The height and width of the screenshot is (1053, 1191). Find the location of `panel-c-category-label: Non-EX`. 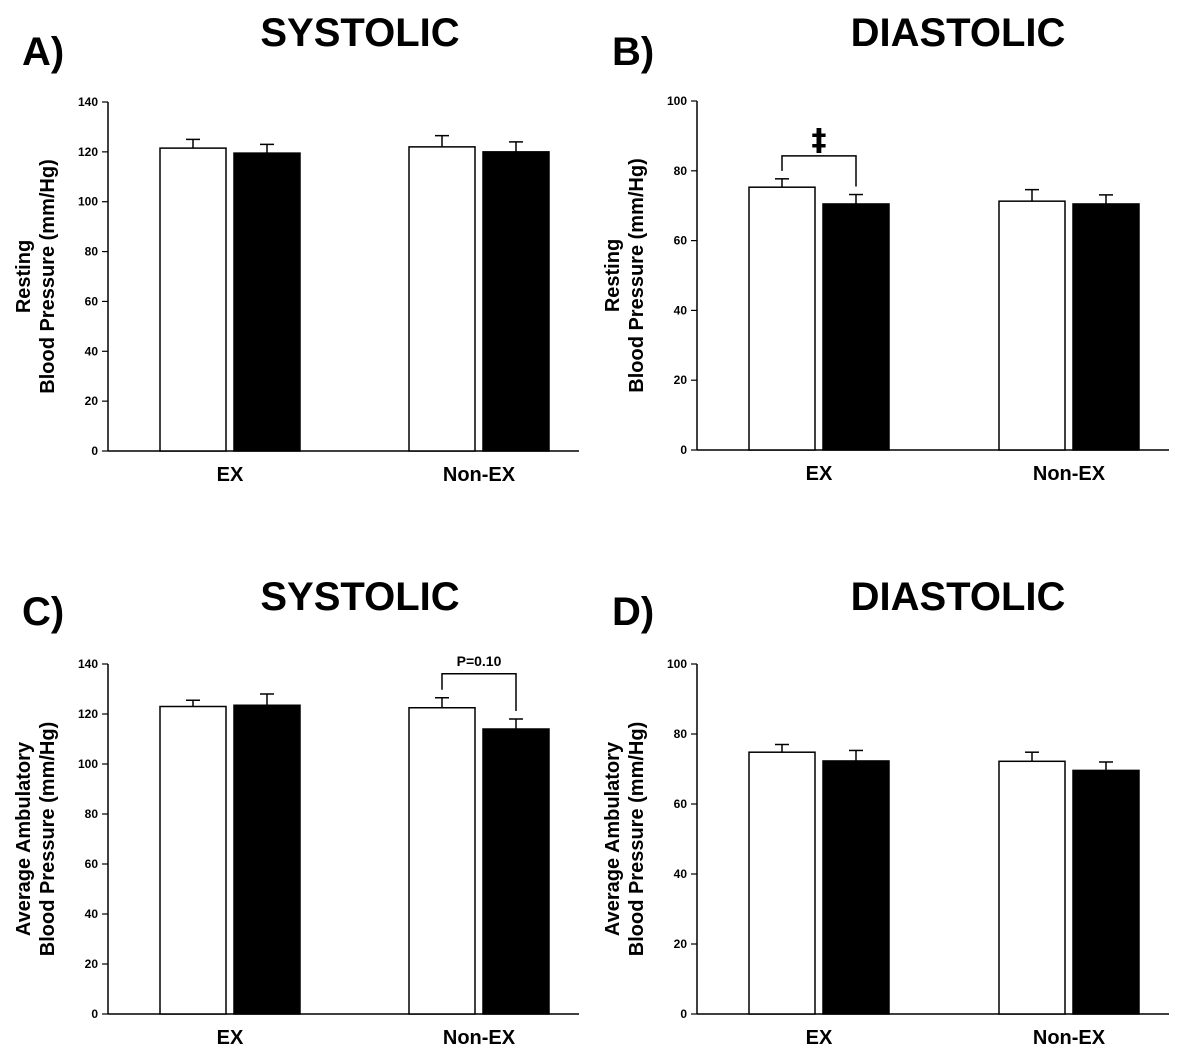

panel-c-category-label: Non-EX is located at coordinates (479, 1038).